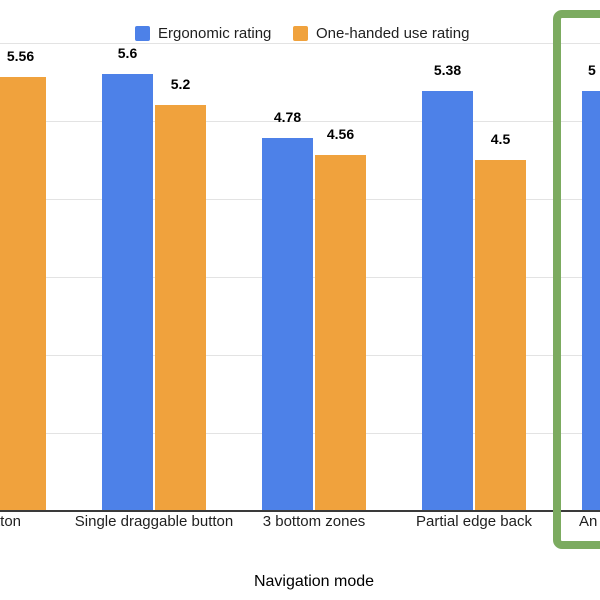 This screenshot has height=600, width=600. I want to click on bar-value-label: 5.38, so click(447, 70).